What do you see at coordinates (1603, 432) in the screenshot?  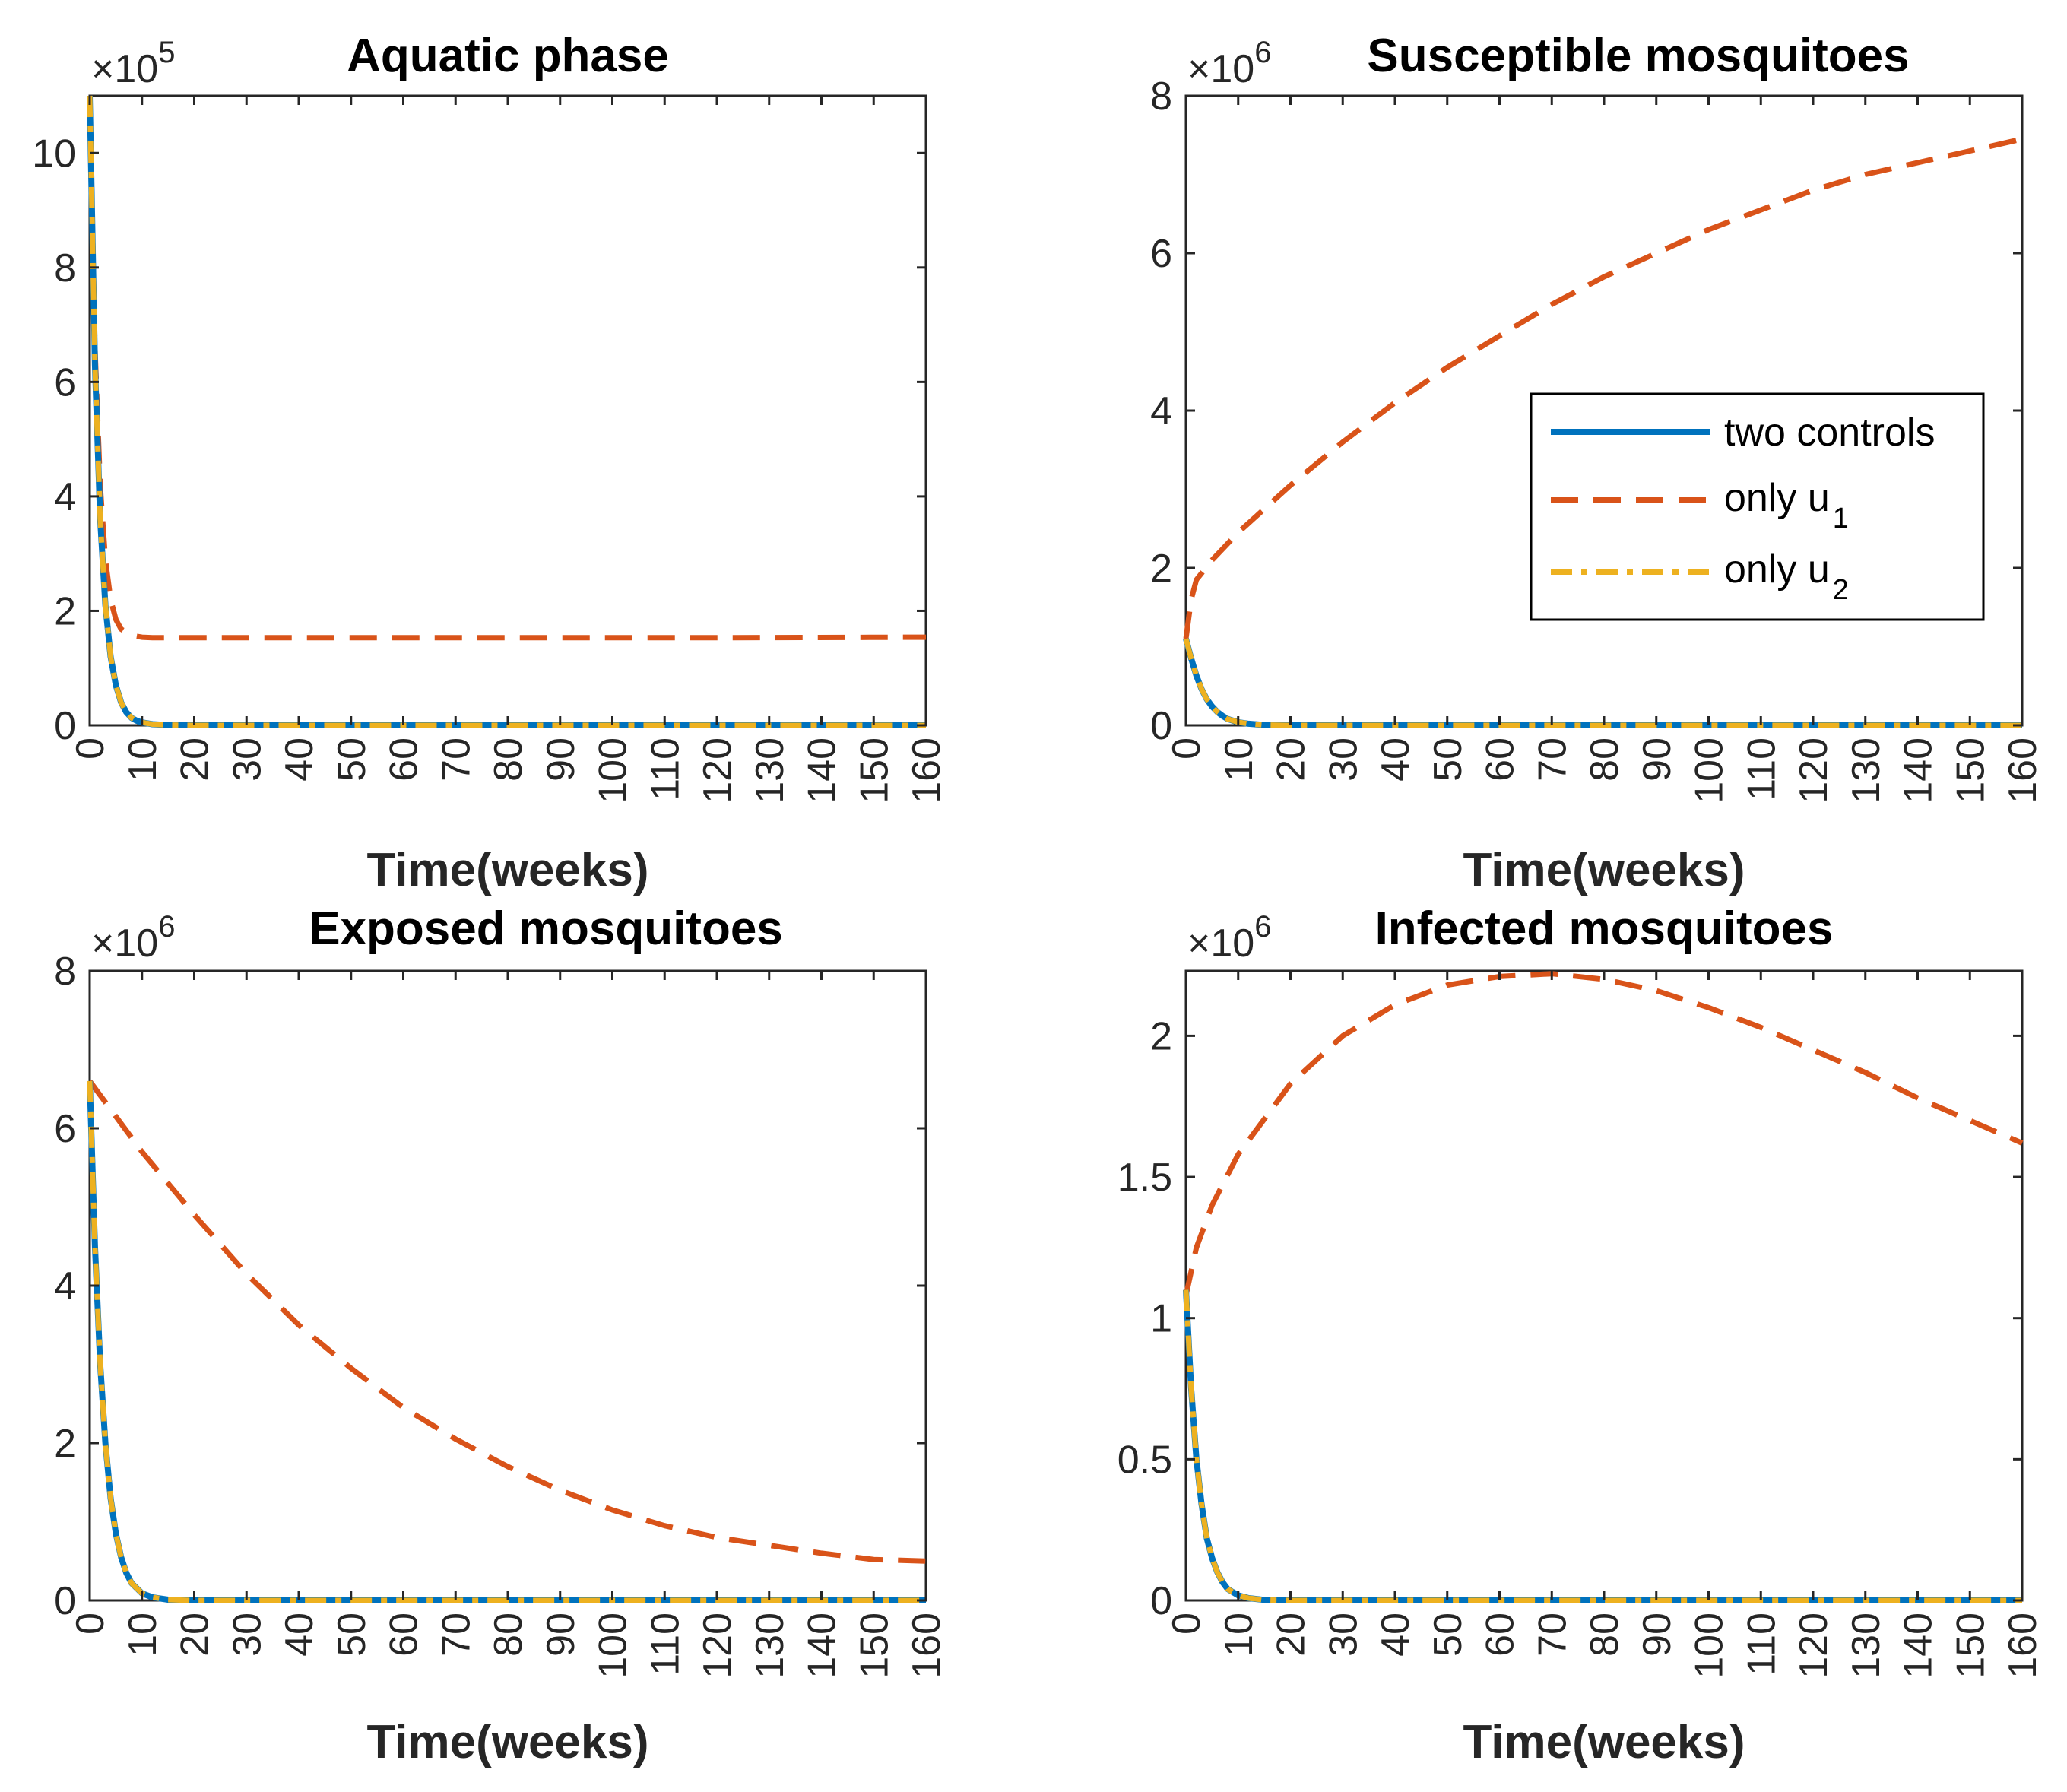 I see `series-layer` at bounding box center [1603, 432].